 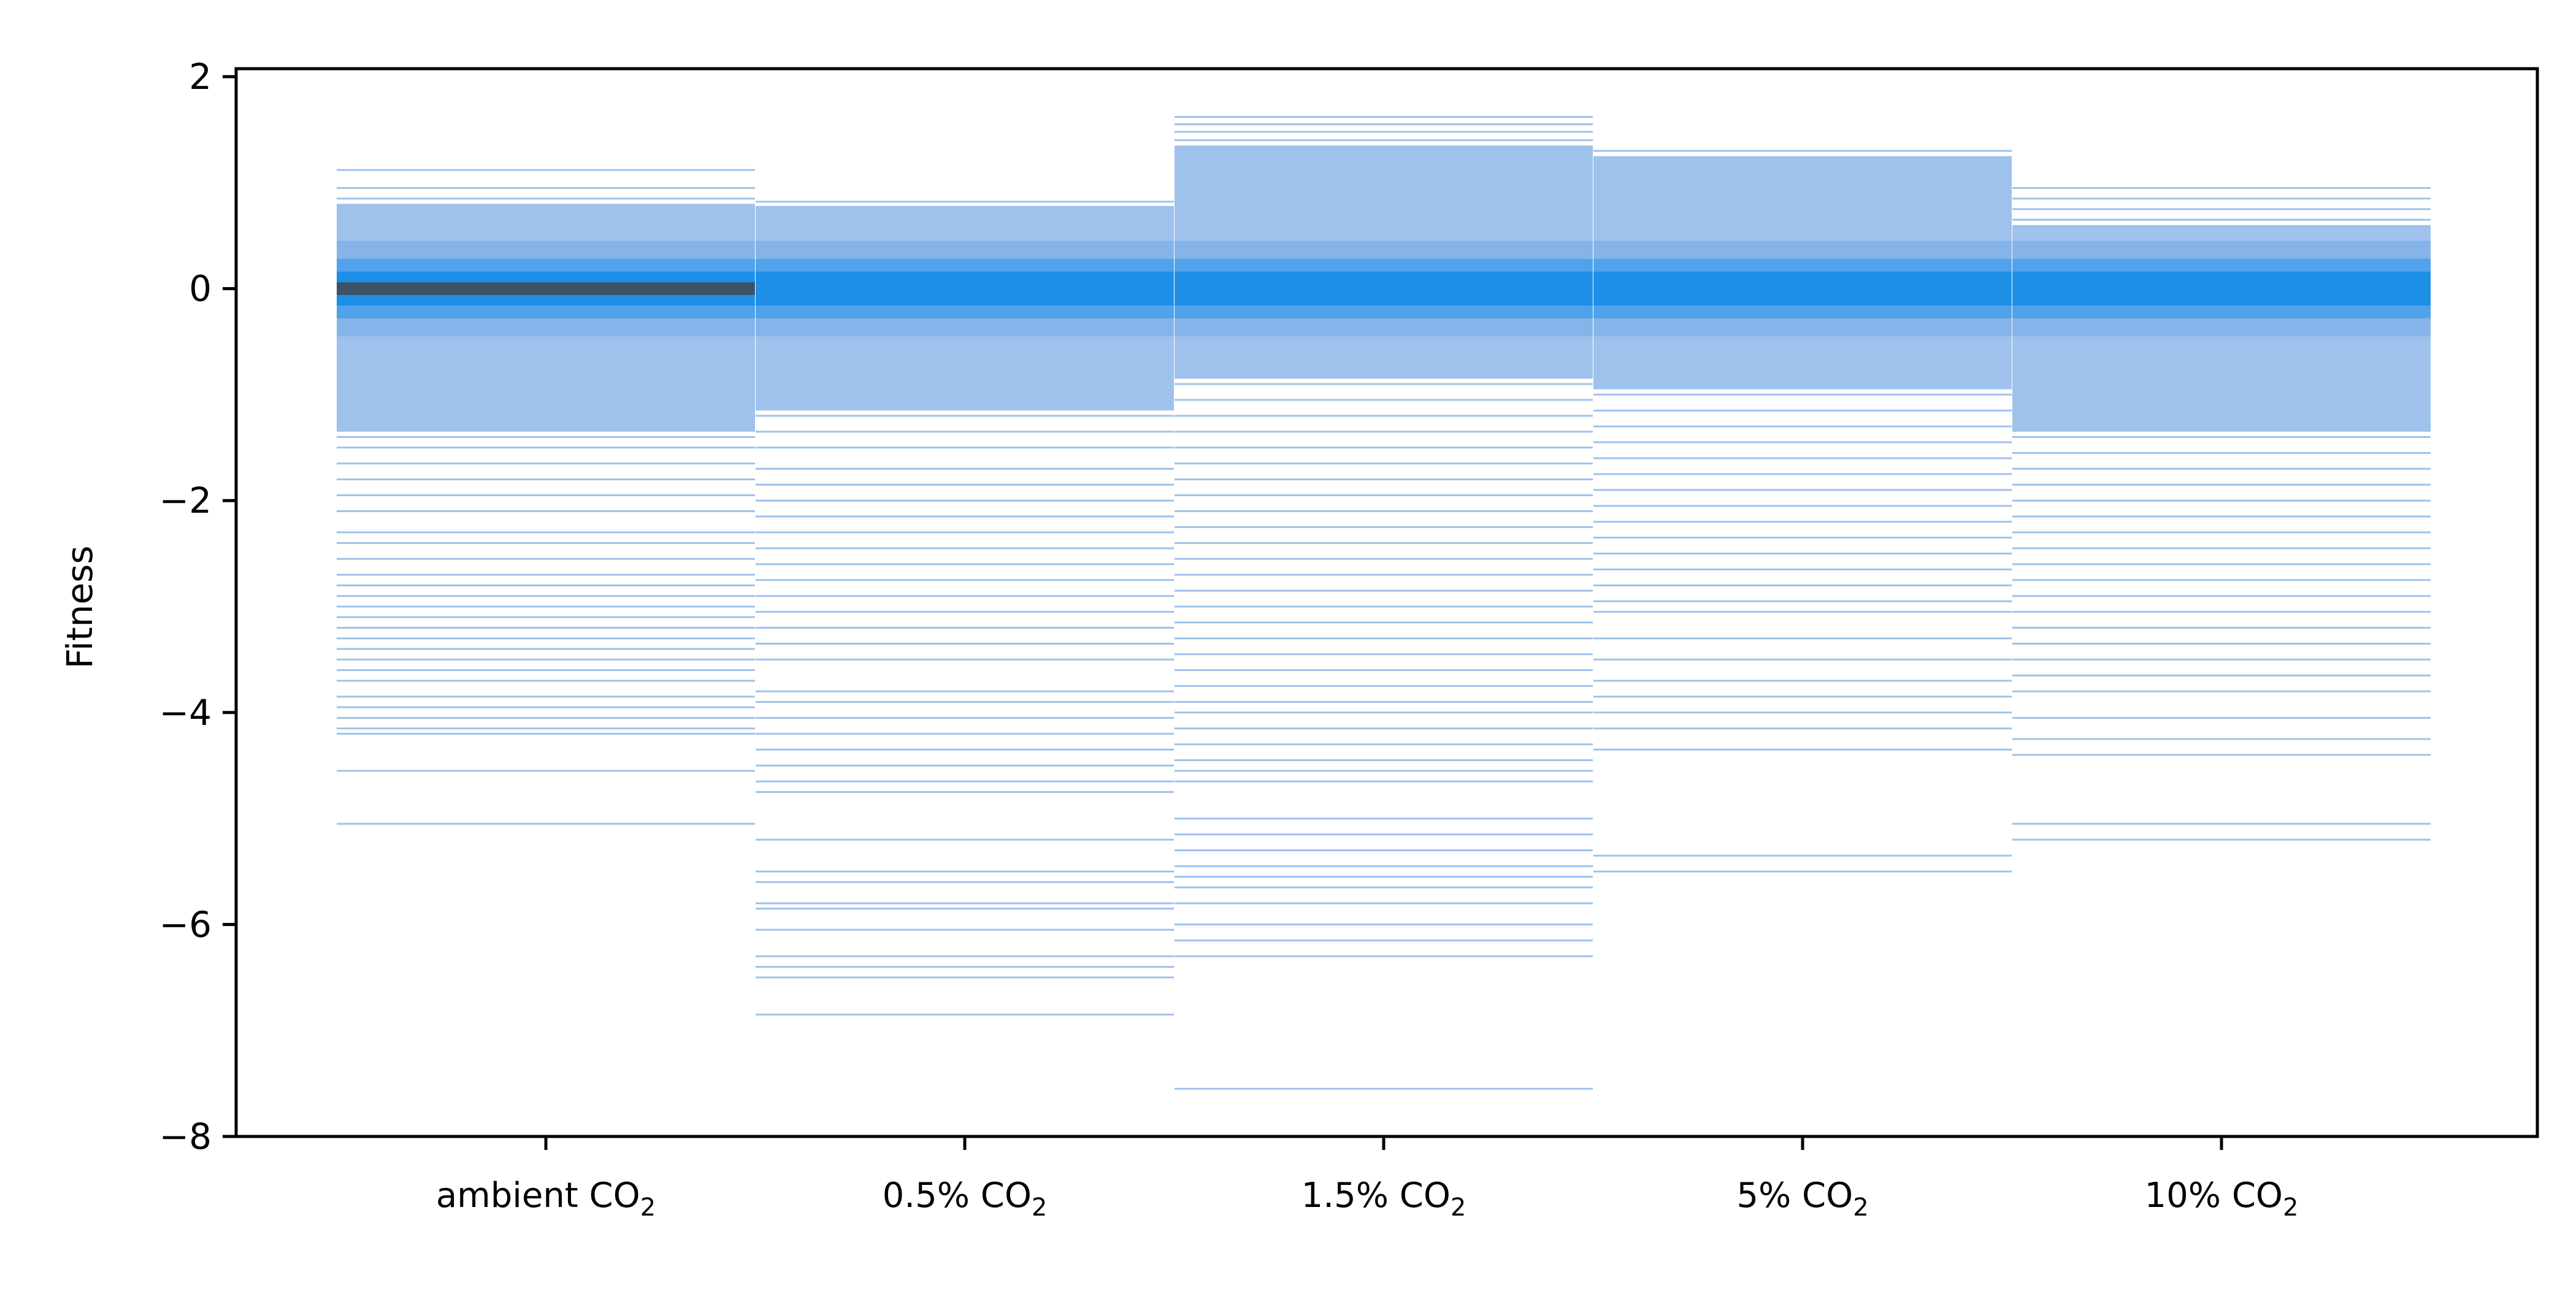 I want to click on y-axis: 2 0 −2 −4 −6 −8, so click(x=197, y=606).